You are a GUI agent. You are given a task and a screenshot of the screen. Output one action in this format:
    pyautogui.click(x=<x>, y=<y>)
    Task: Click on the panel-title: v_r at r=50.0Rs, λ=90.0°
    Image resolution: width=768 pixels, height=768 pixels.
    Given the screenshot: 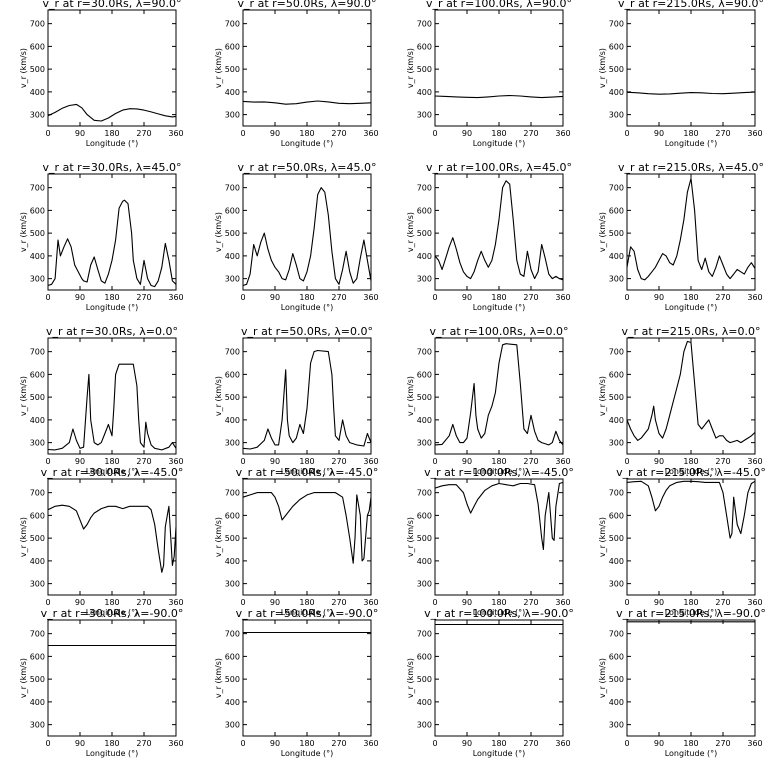 What is the action you would take?
    pyautogui.click(x=307, y=5)
    